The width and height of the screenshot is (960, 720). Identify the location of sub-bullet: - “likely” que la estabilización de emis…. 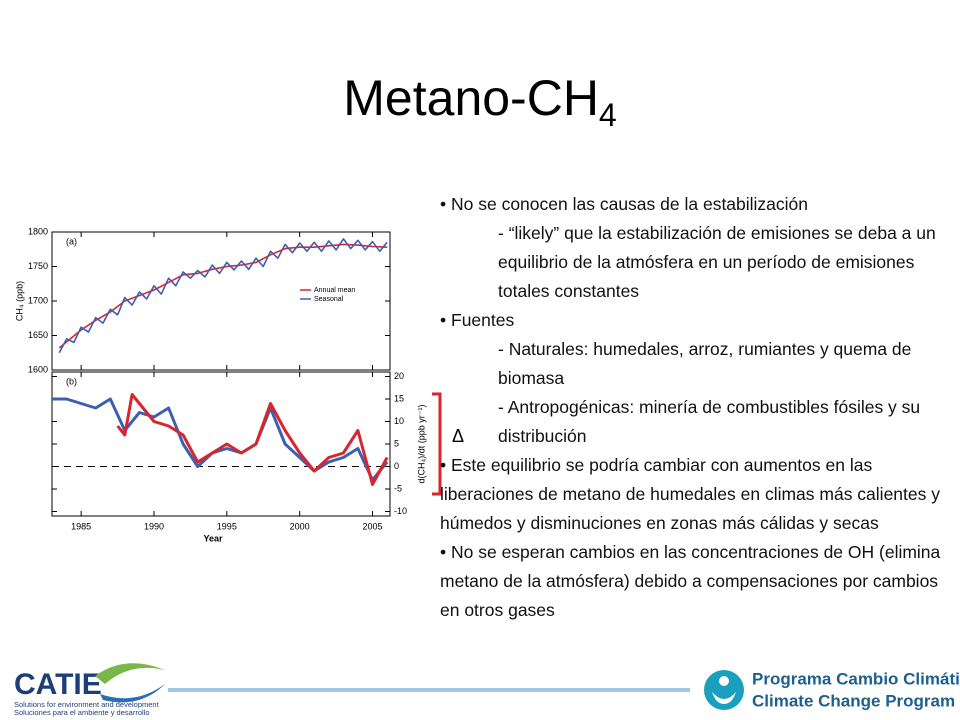
(698, 262).